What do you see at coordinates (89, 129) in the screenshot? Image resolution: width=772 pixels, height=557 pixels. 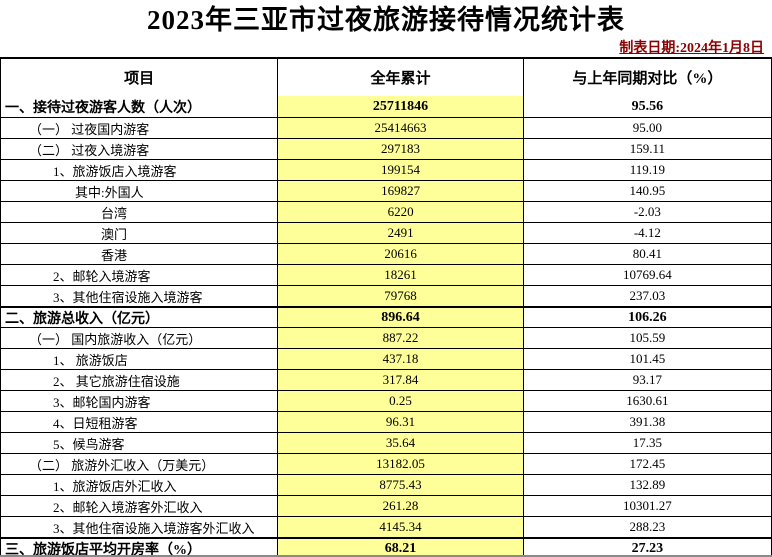 I see `item-cell: （一） 过夜国内游客` at bounding box center [89, 129].